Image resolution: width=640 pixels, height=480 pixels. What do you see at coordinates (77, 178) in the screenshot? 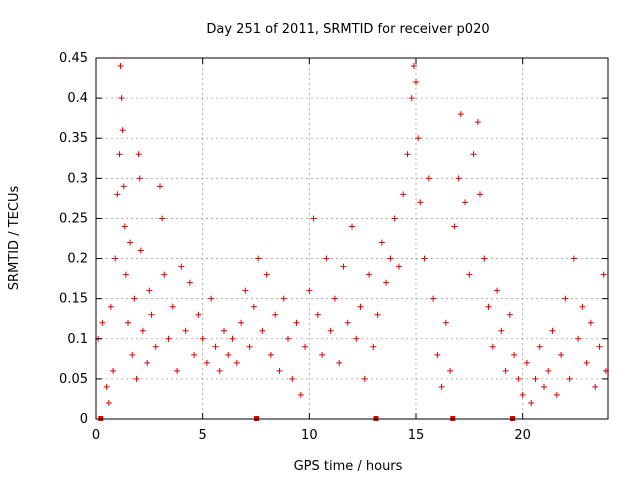
I see `y-tick-label: 0.3` at bounding box center [77, 178].